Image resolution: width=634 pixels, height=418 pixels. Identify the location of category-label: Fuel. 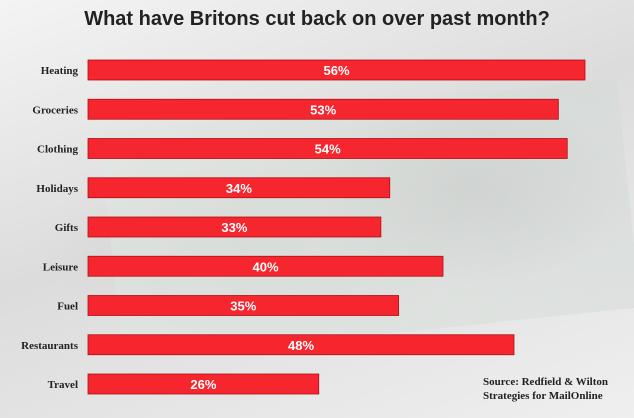
(67, 307).